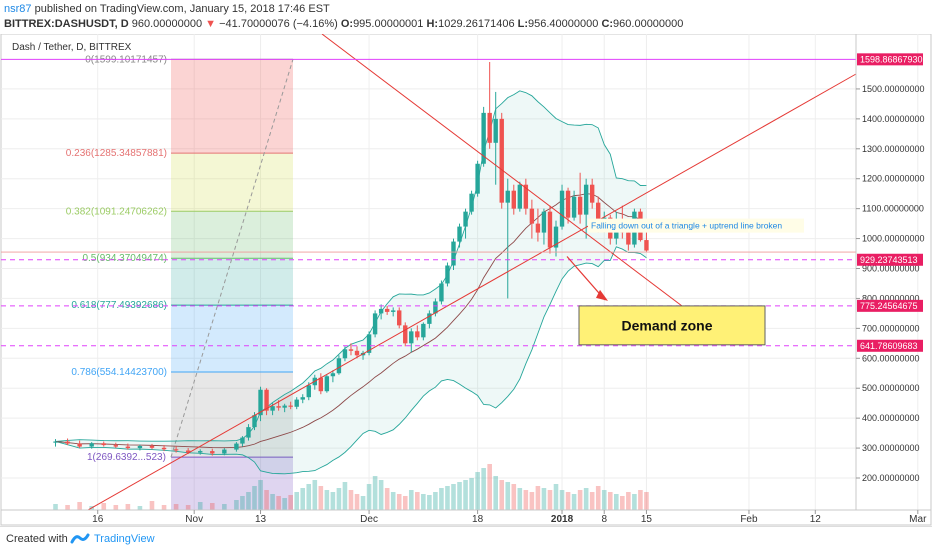  I want to click on y-tick-label: 200.00000000, so click(891, 478).